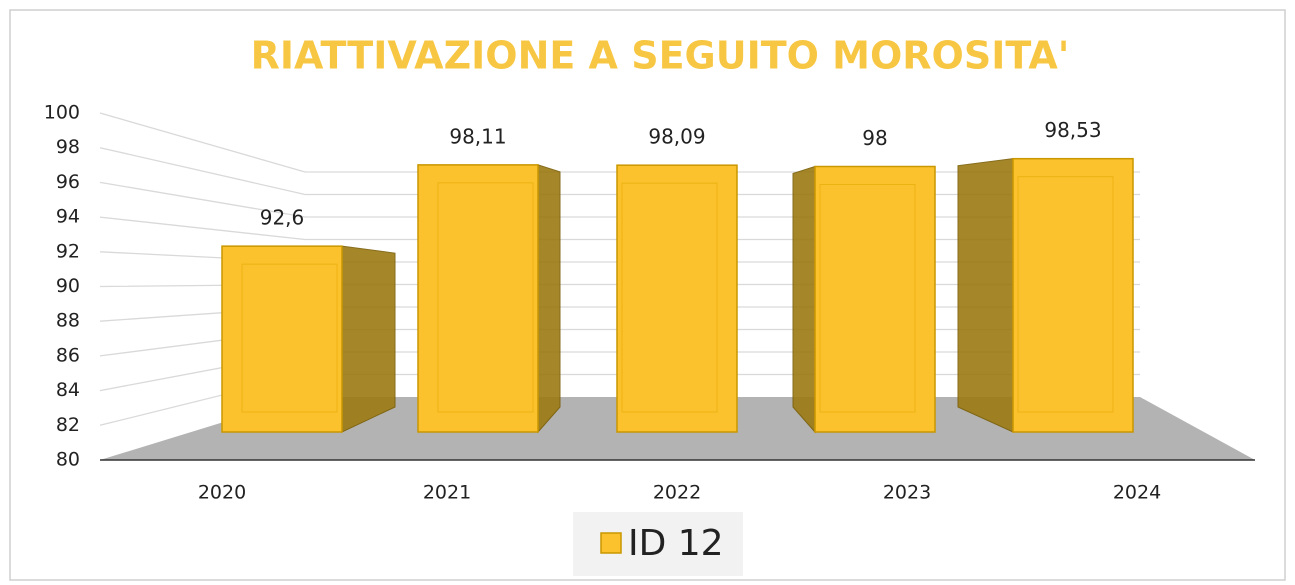  Describe the element at coordinates (282, 218) in the screenshot. I see `data-label: 92,6` at that location.